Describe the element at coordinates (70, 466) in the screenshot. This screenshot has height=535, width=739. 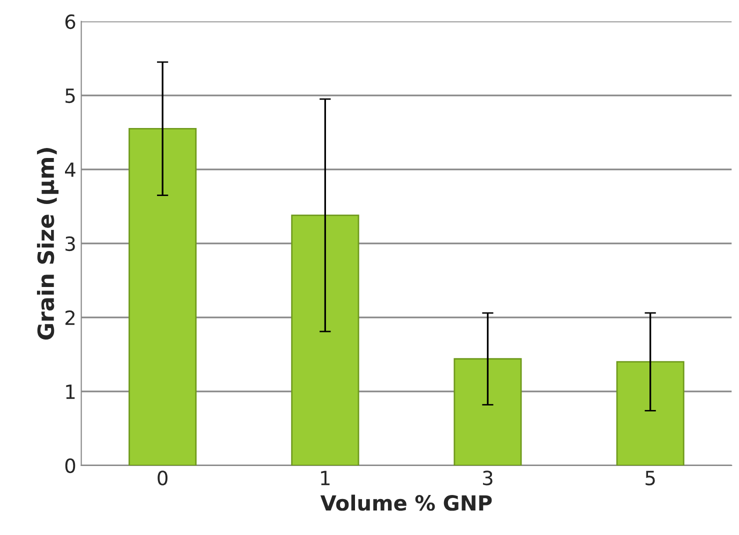
I see `y-tick-label: 0` at that location.